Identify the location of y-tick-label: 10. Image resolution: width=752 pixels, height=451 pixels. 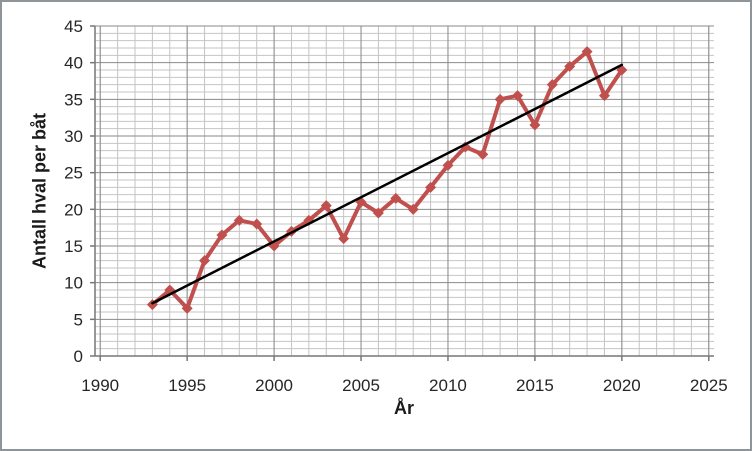
(73, 283).